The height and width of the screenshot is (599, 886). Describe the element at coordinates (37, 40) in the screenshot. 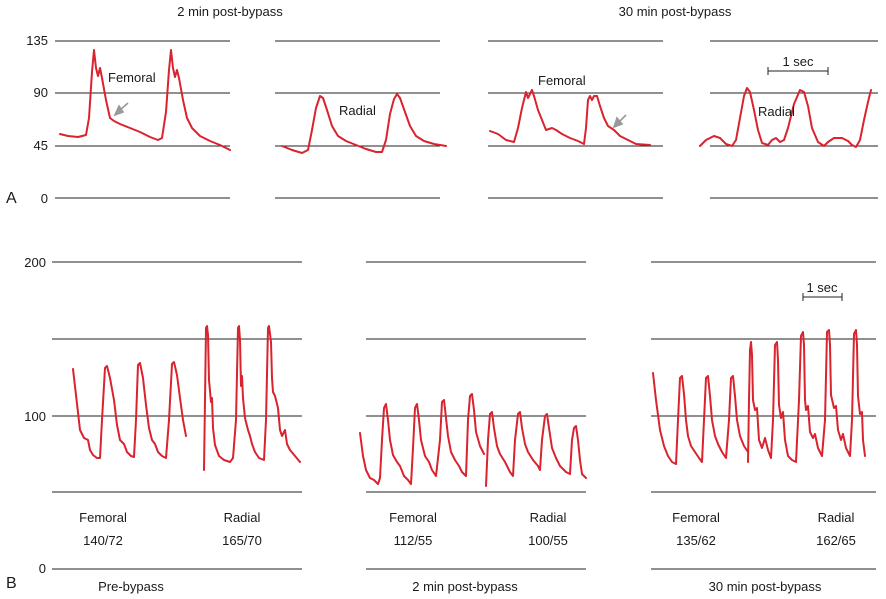

I see `panel-a-ytick-135: 135` at that location.